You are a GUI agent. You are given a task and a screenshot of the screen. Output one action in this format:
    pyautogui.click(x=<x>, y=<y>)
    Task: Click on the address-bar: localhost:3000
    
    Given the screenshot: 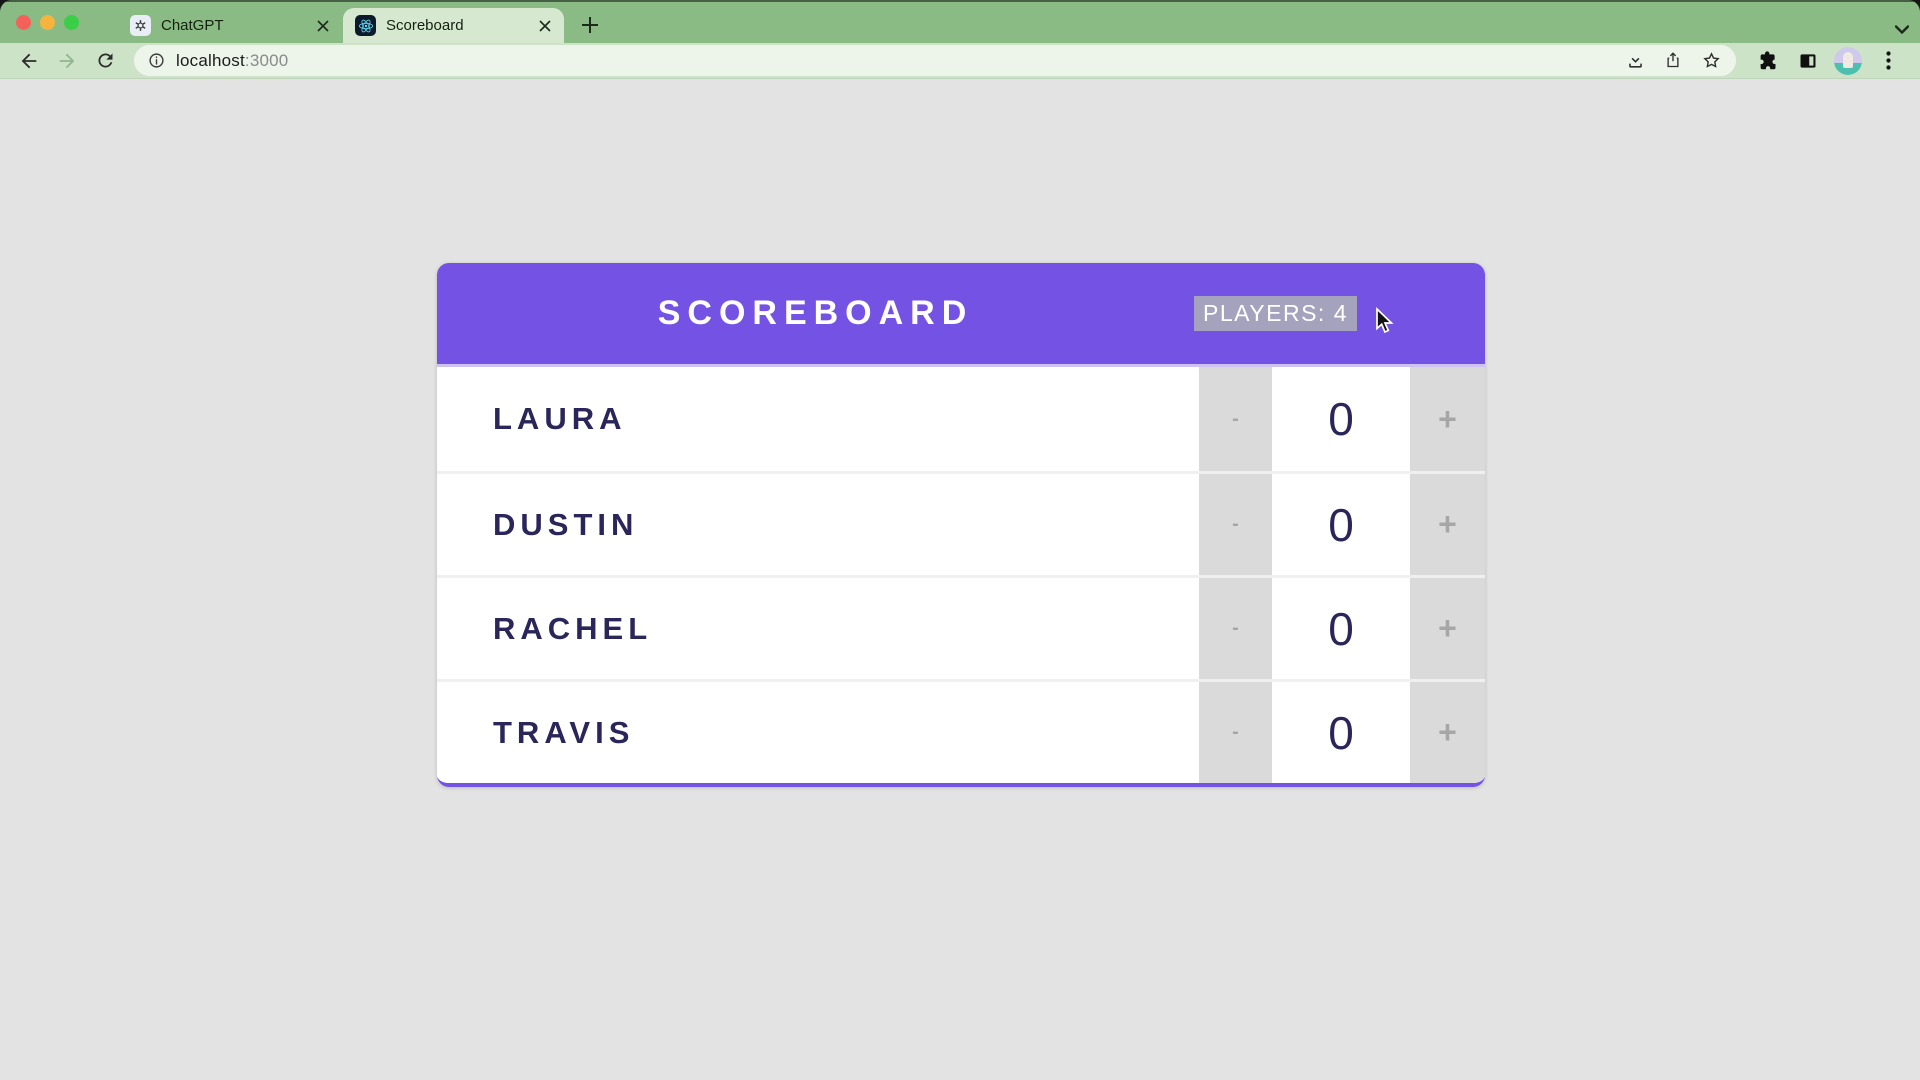 What is the action you would take?
    pyautogui.click(x=935, y=60)
    